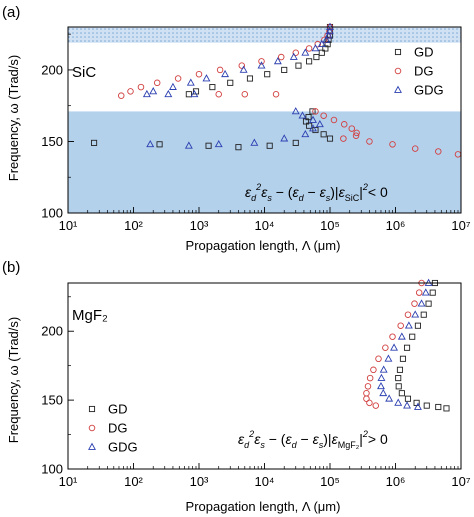 This screenshot has height=517, width=474. Describe the element at coordinates (92, 446) in the screenshot. I see `panel-b-legend-marker-gdg` at that location.